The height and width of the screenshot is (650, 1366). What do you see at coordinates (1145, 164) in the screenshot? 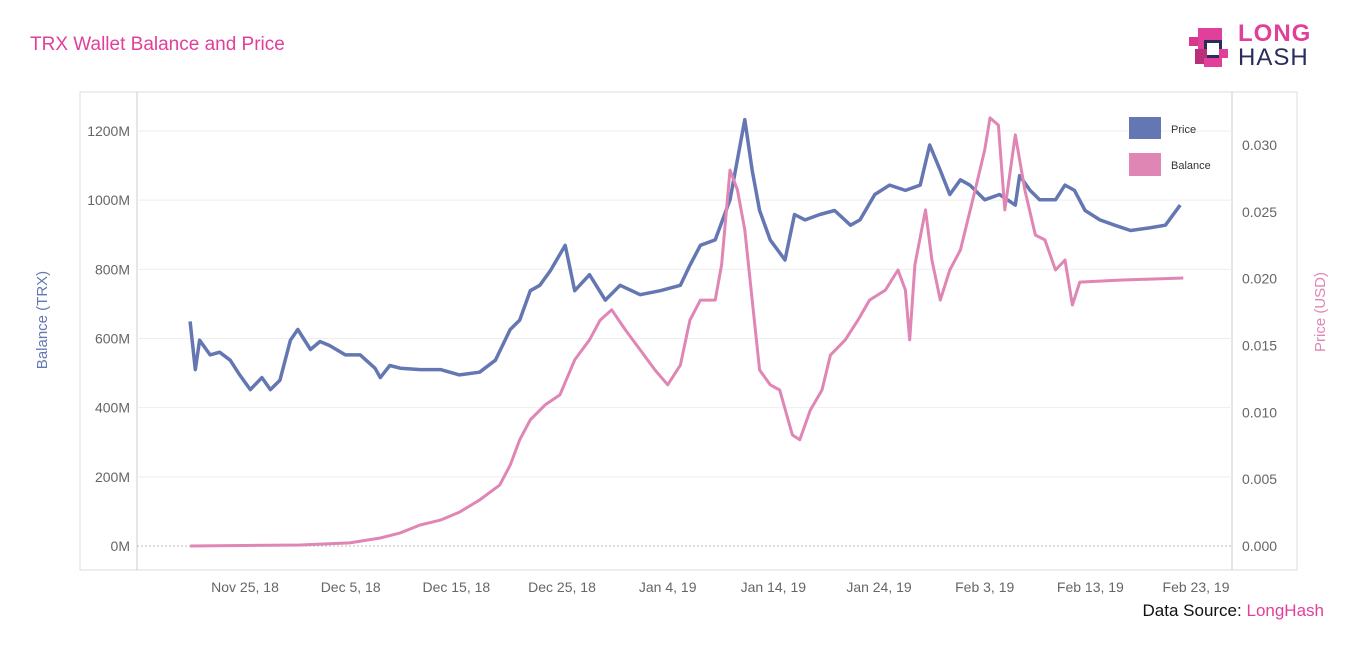
I see `legend-swatch-balance` at bounding box center [1145, 164].